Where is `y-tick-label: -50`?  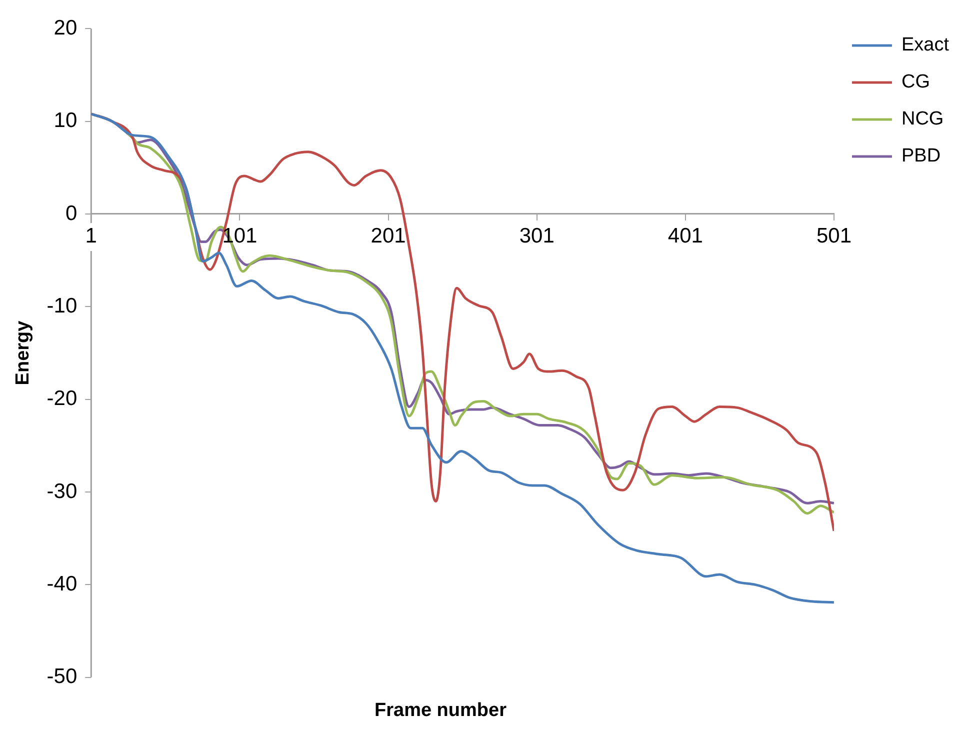 y-tick-label: -50 is located at coordinates (62, 676).